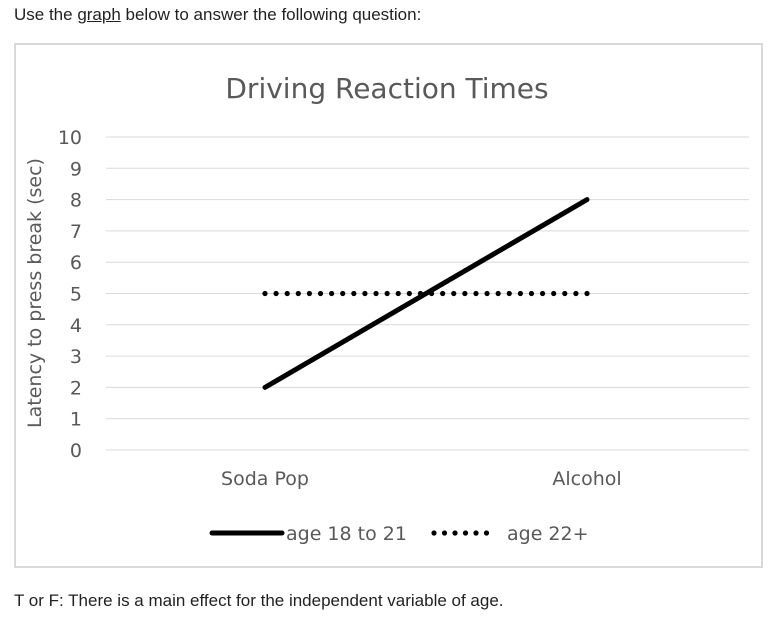 Image resolution: width=783 pixels, height=624 pixels. What do you see at coordinates (76, 263) in the screenshot?
I see `y-tick-label: 6` at bounding box center [76, 263].